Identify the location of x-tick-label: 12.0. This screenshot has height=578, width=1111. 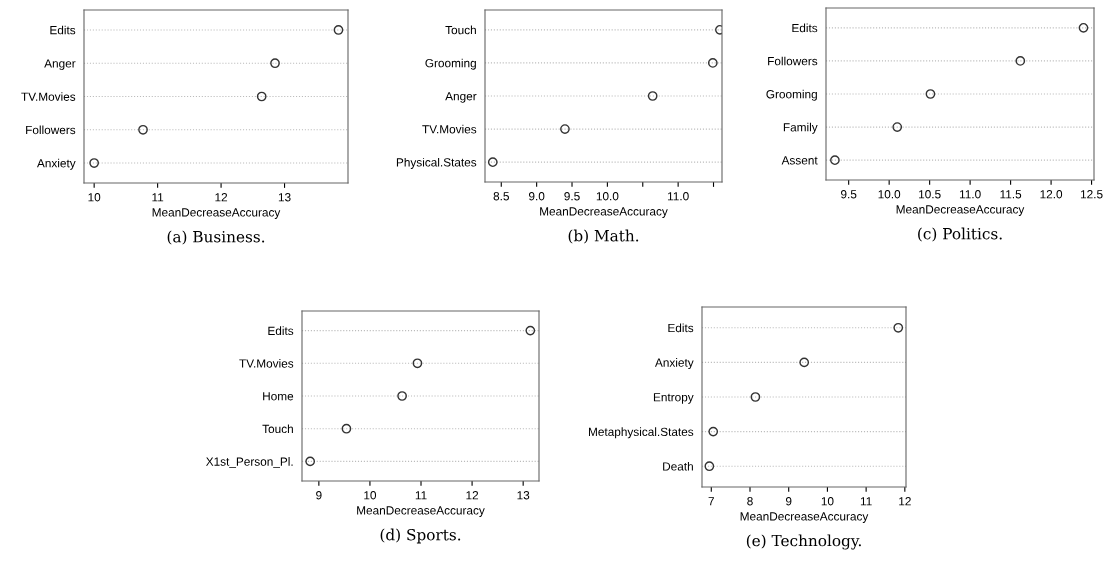
(1051, 194).